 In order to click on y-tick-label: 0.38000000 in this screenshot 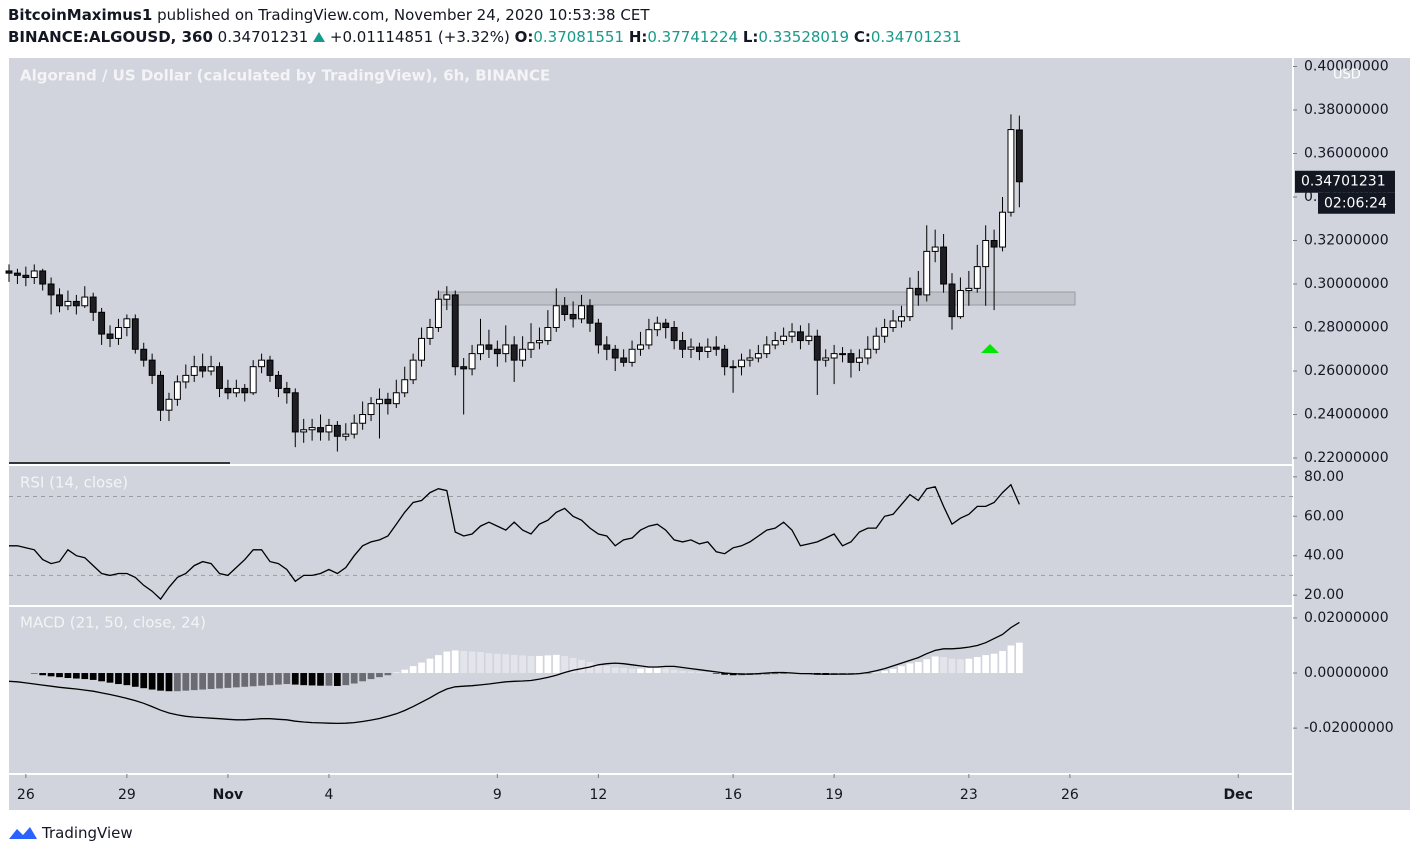, I will do `click(1346, 110)`.